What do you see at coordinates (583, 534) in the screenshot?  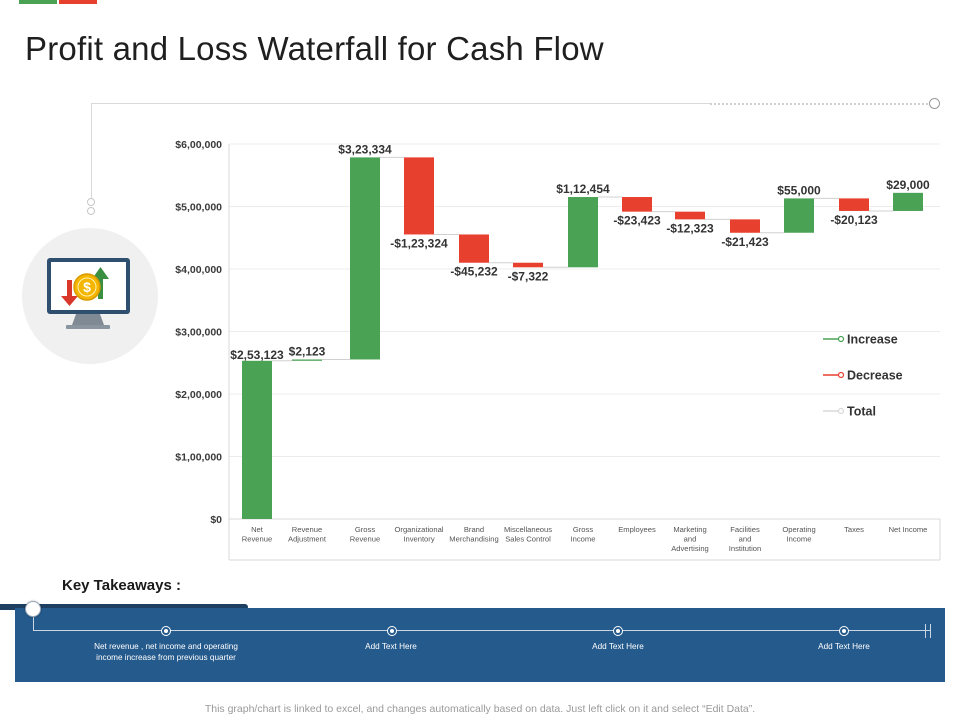 I see `x-tick-label: Gross Income` at bounding box center [583, 534].